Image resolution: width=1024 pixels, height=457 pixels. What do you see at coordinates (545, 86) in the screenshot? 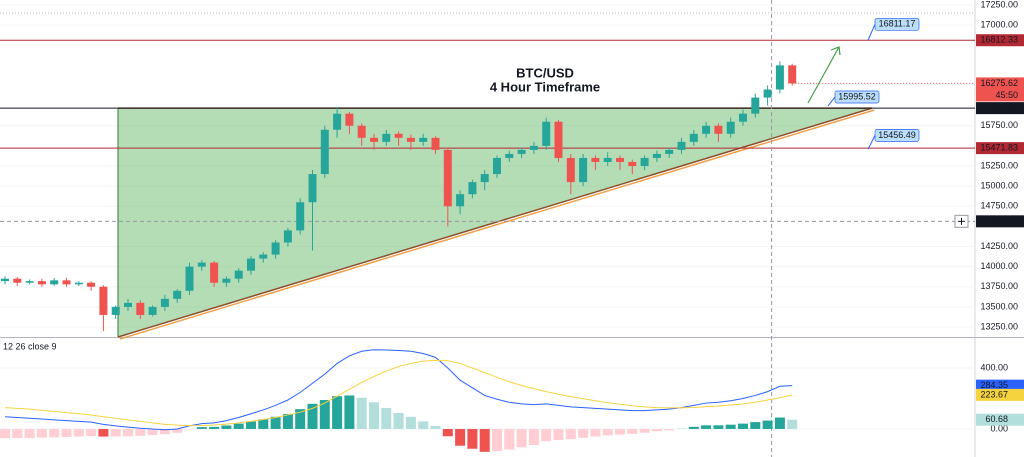
I see `chart-subtitle: 4 Hour Timeframe` at bounding box center [545, 86].